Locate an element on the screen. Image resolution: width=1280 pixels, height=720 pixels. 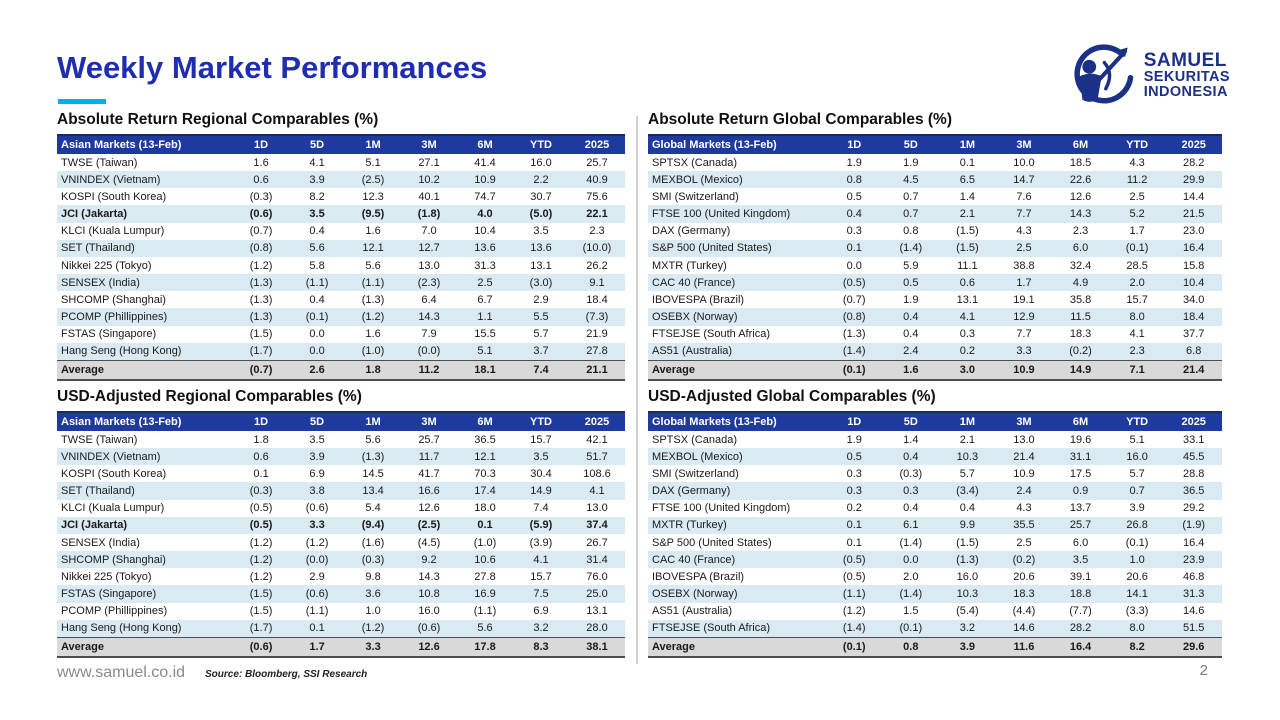
return-value-cell: 16.4 is located at coordinates (1193, 542).